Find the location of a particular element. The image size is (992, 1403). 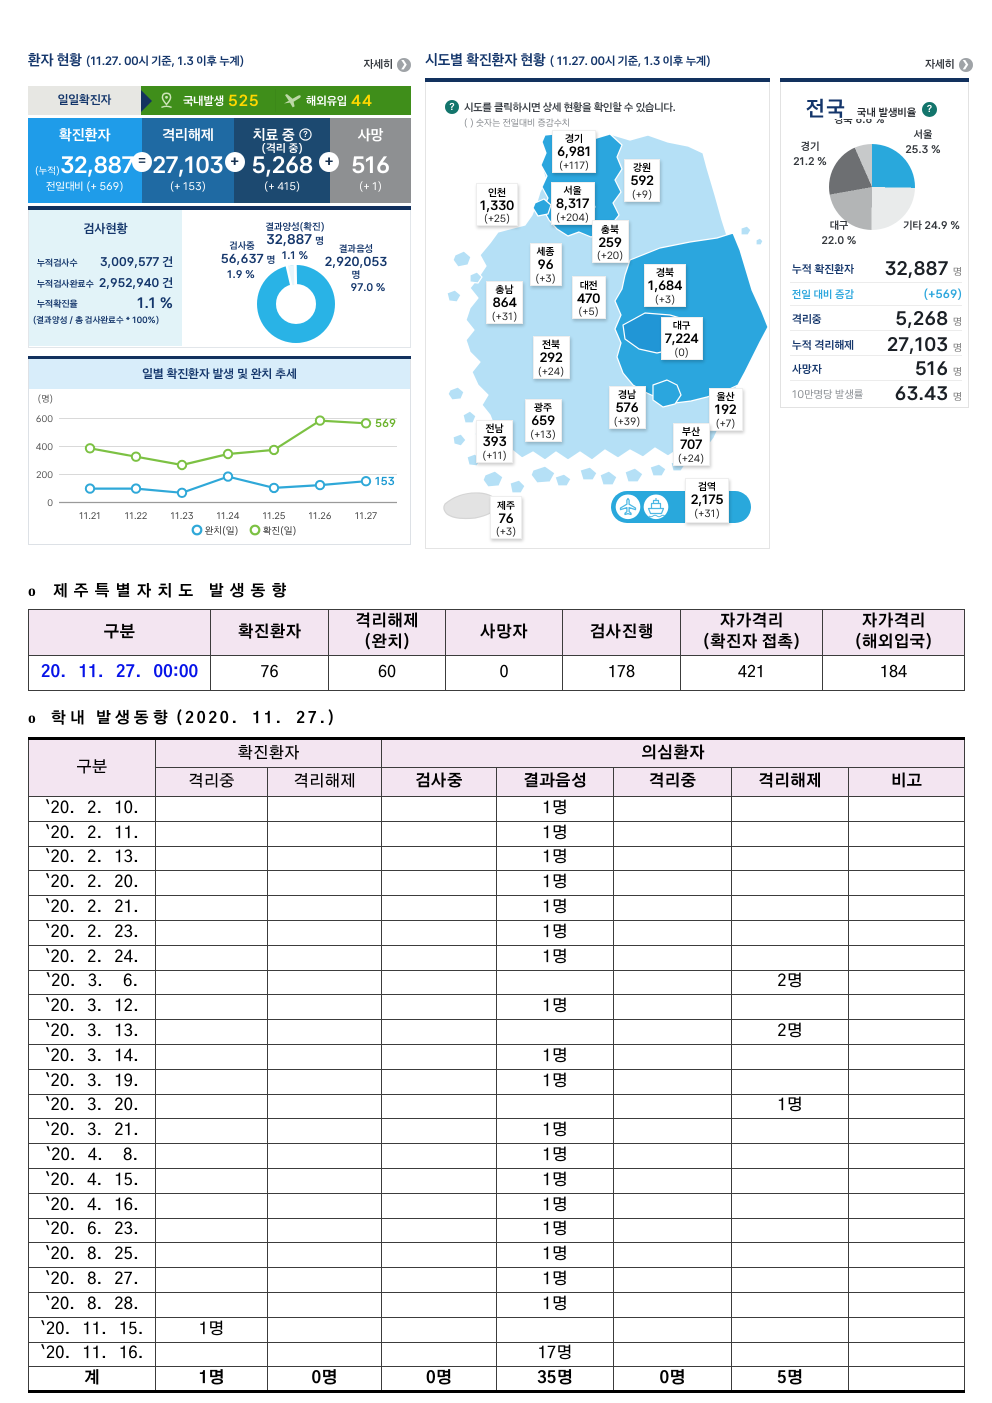

svg-text: 11.21 is located at coordinates (90, 516).